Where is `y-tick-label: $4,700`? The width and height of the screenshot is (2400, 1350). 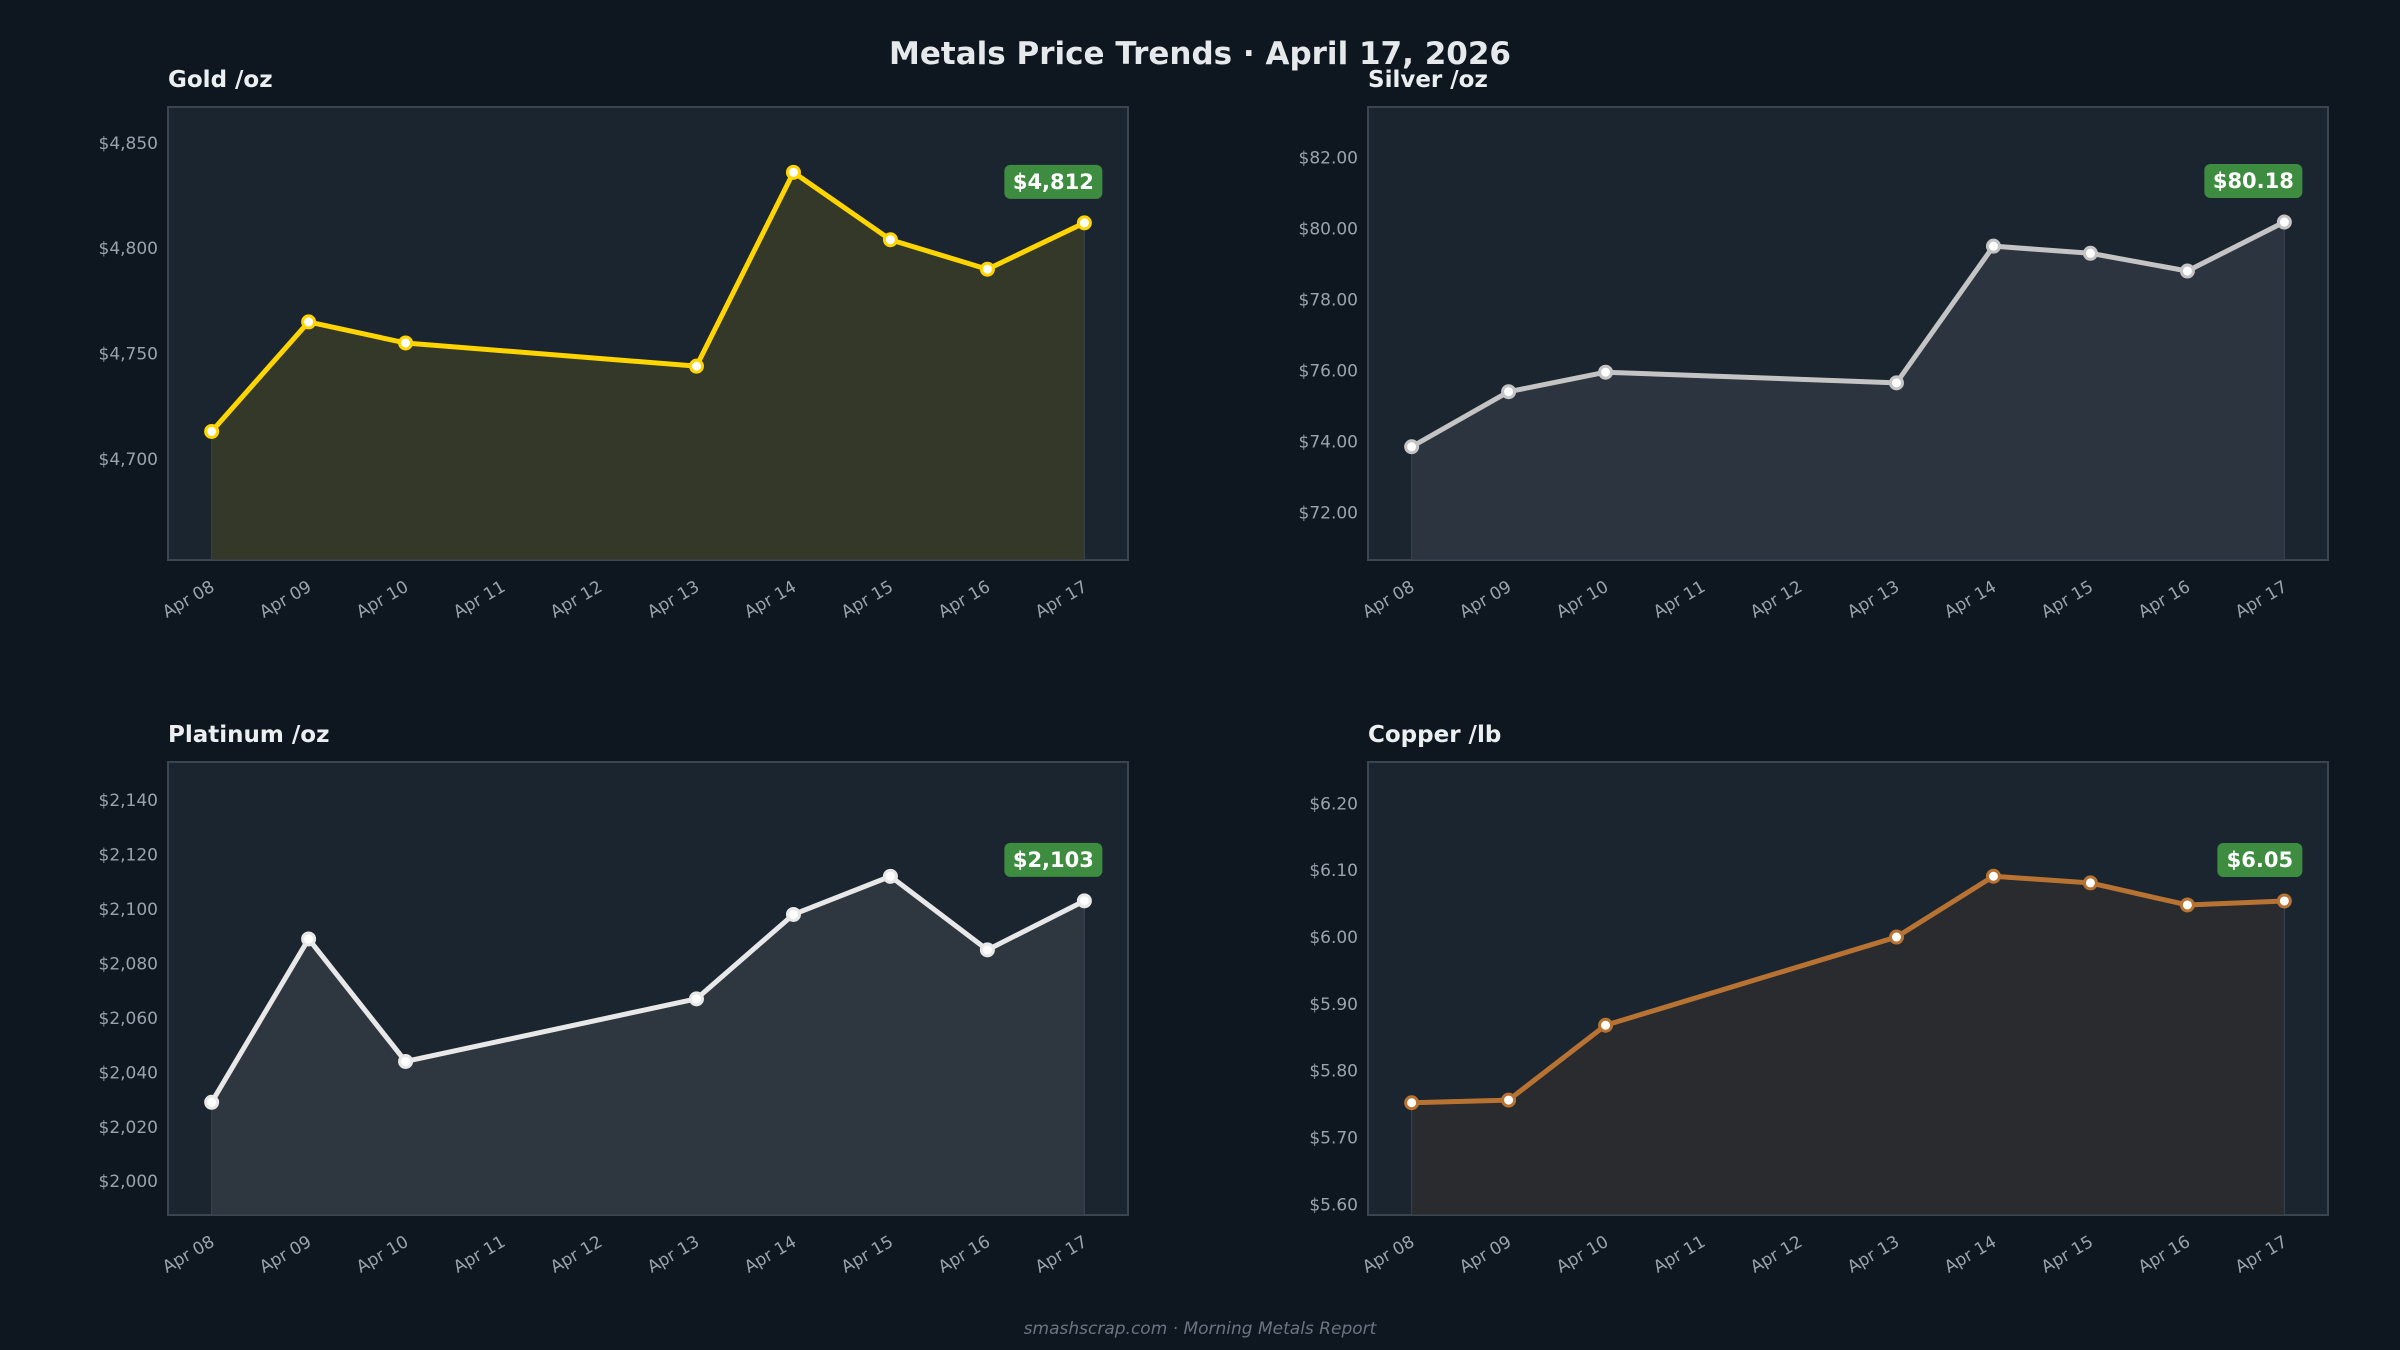
y-tick-label: $4,700 is located at coordinates (128, 460).